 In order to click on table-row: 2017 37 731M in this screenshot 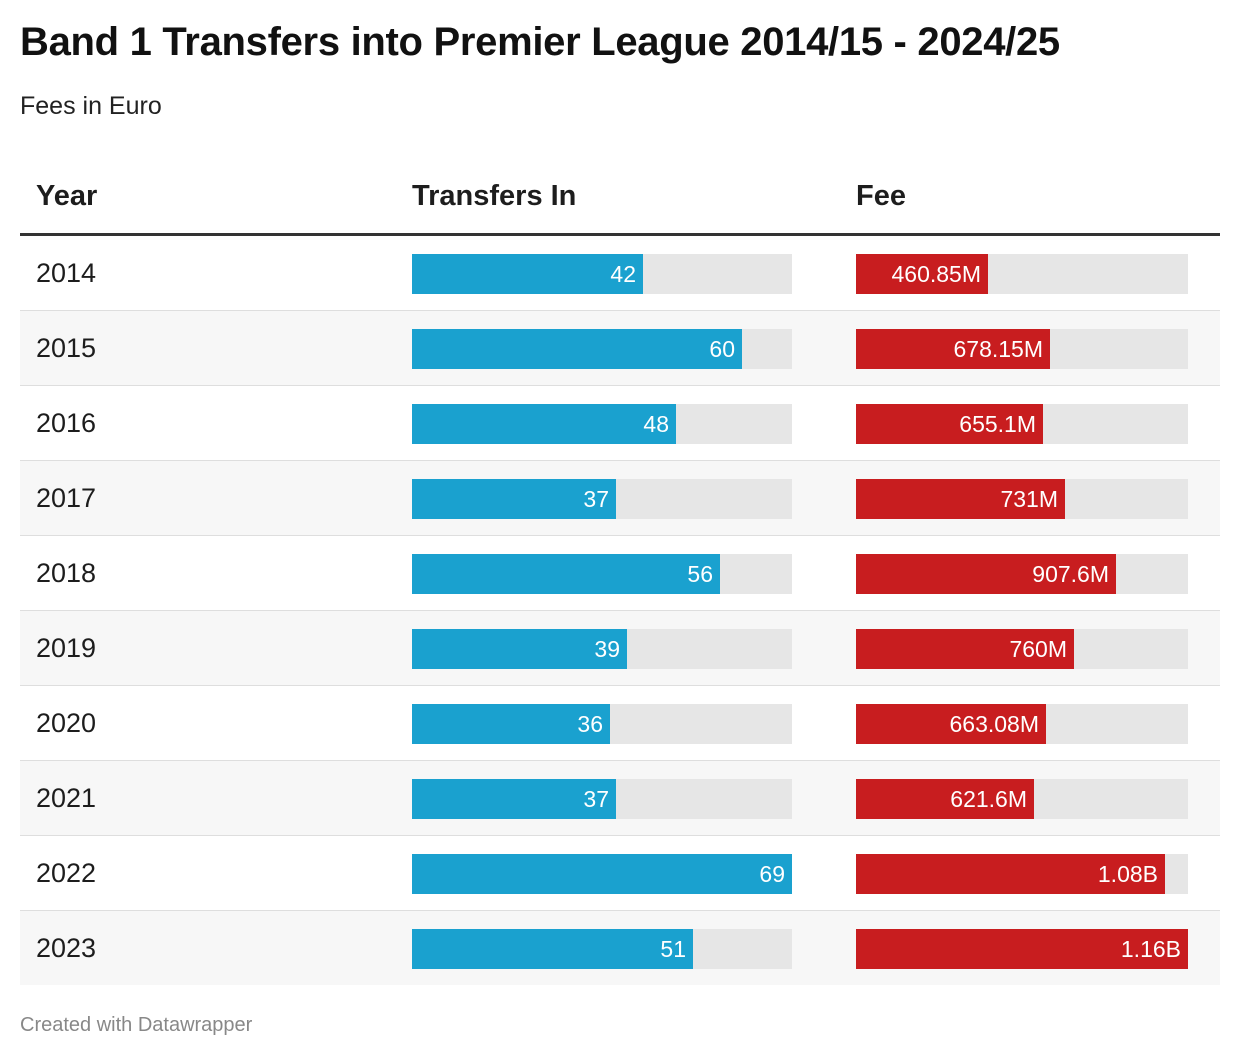, I will do `click(620, 498)`.